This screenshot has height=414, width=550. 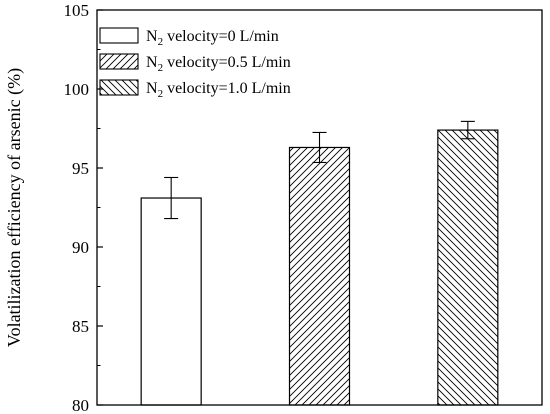 I want to click on legend-label-3: N2 velocity=1.0 L/min, so click(x=218, y=90).